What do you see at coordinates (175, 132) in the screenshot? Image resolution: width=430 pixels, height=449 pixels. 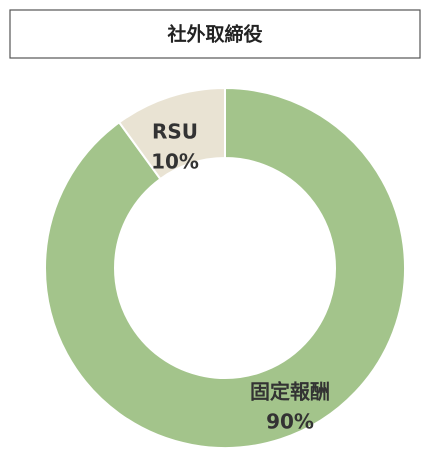 I see `segment-label: RSU` at bounding box center [175, 132].